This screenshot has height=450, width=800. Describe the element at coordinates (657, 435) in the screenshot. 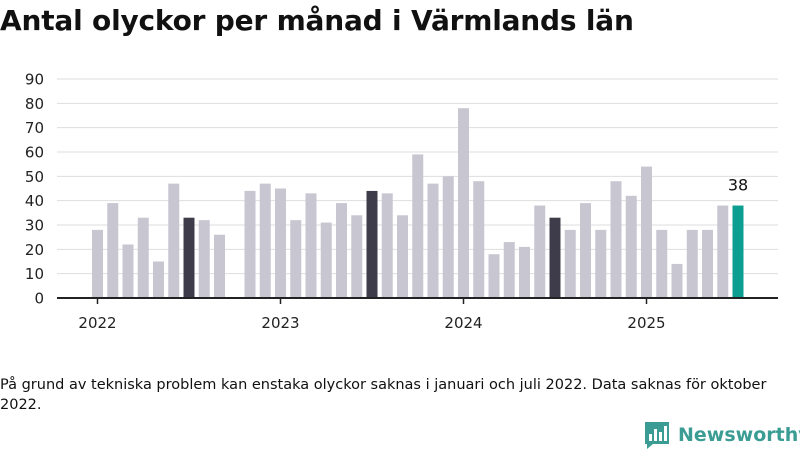

I see `bar-chart-speech-bubble-icon` at that location.